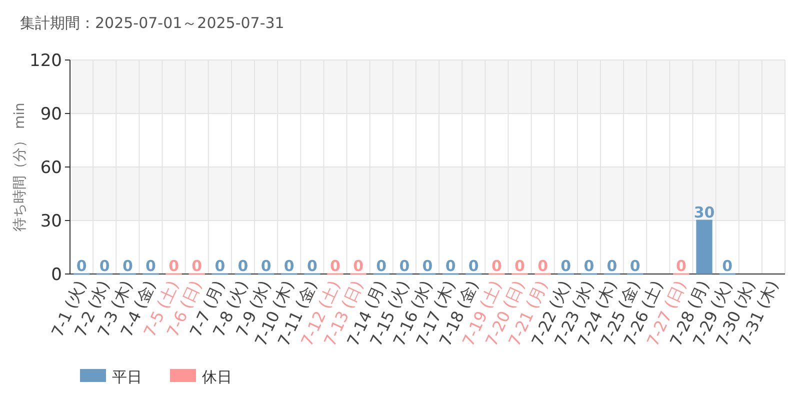 The width and height of the screenshot is (800, 400). What do you see at coordinates (51, 222) in the screenshot?
I see `y-tick-label: 30` at bounding box center [51, 222].